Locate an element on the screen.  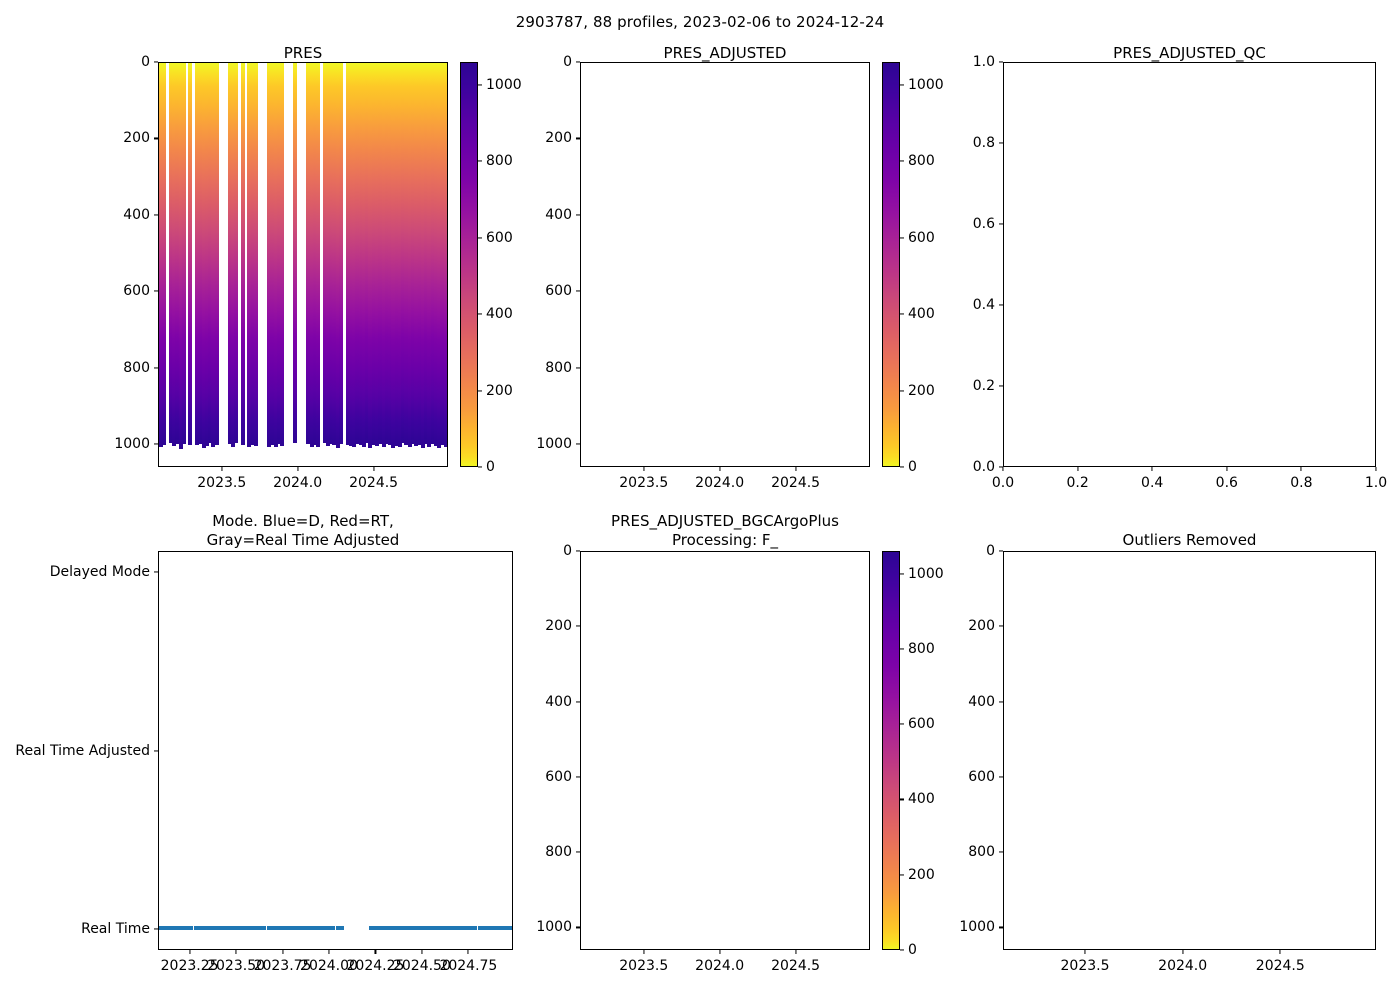
axes-qc-x-tickmark is located at coordinates (1227, 469).